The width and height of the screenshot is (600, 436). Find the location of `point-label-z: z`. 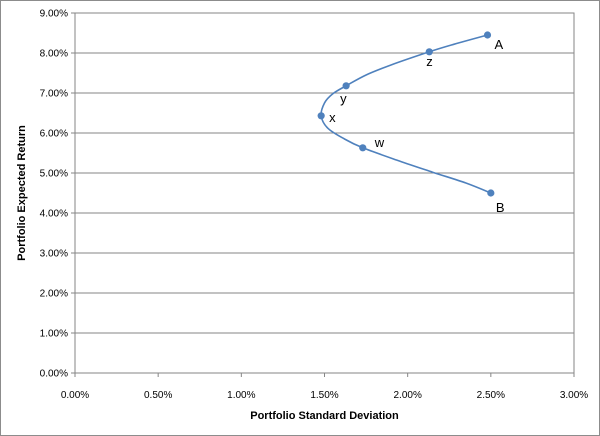

point-label-z: z is located at coordinates (429, 61).